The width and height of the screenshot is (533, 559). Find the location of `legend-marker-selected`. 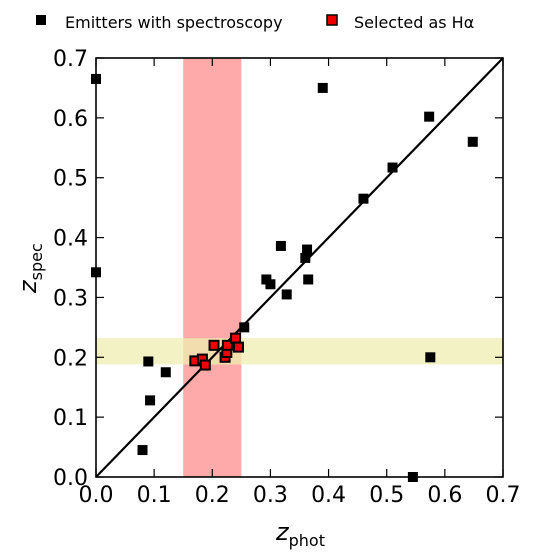

legend-marker-selected is located at coordinates (332, 20).